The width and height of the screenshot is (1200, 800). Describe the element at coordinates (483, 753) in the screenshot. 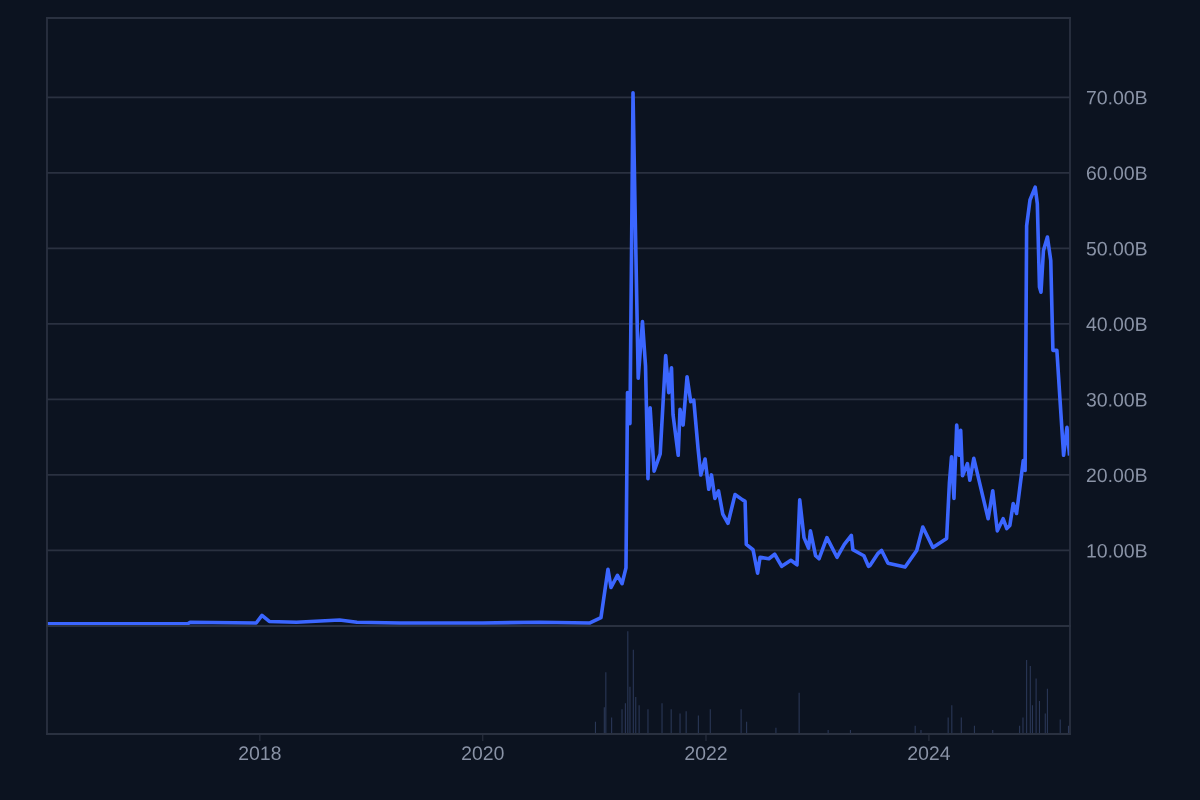

I see `x-tick-label: 2020` at that location.